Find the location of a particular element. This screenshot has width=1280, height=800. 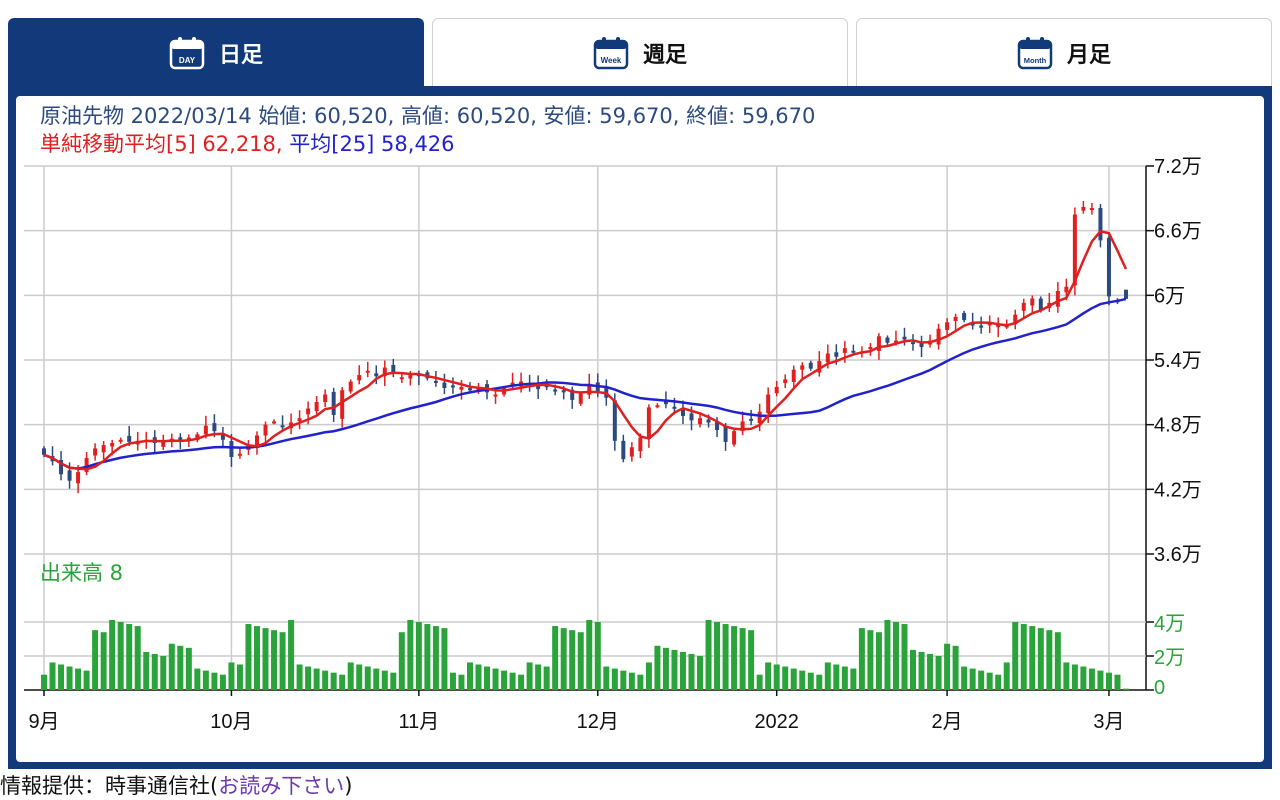

tab-daily-label: 日足 is located at coordinates (240, 55).